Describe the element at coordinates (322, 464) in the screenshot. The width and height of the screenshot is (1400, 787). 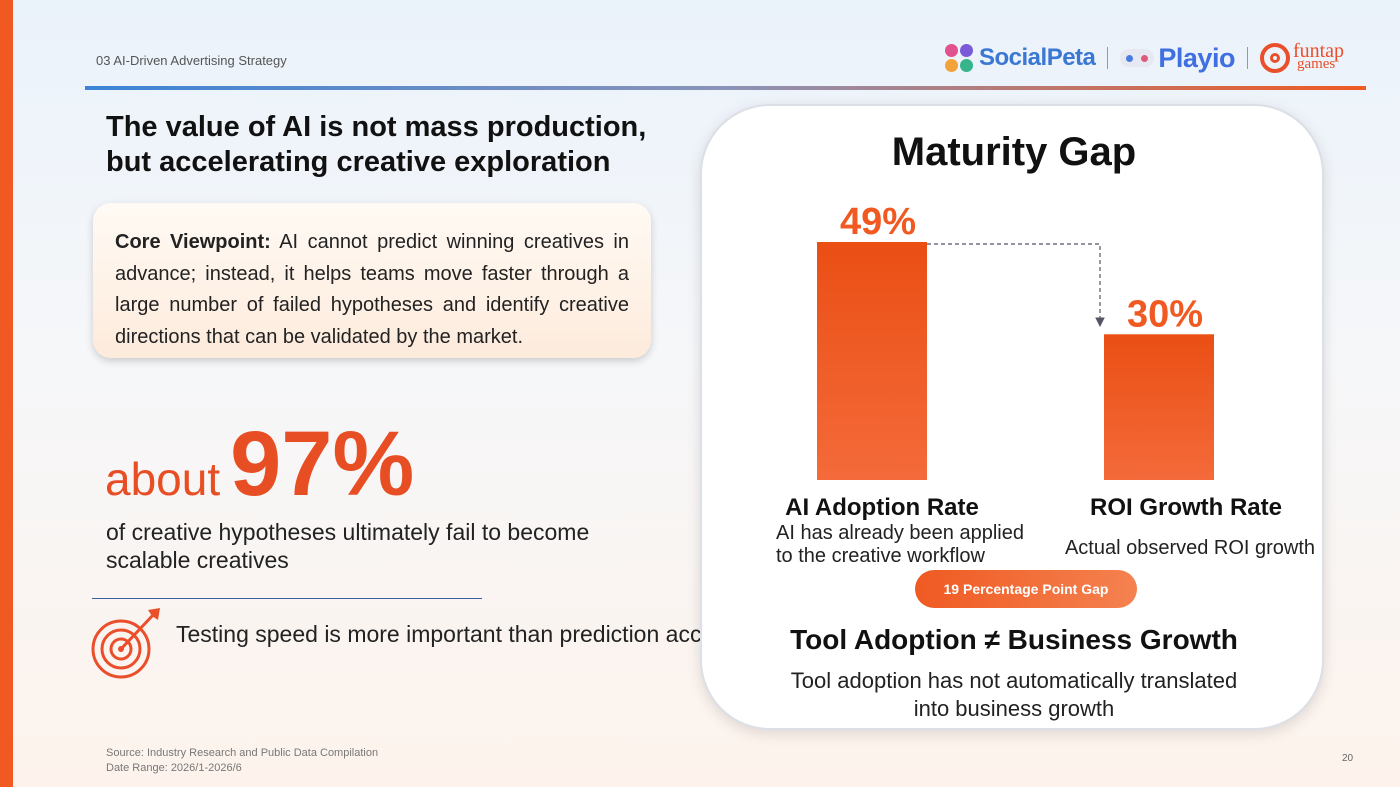
I see `stat-value: 97%` at that location.